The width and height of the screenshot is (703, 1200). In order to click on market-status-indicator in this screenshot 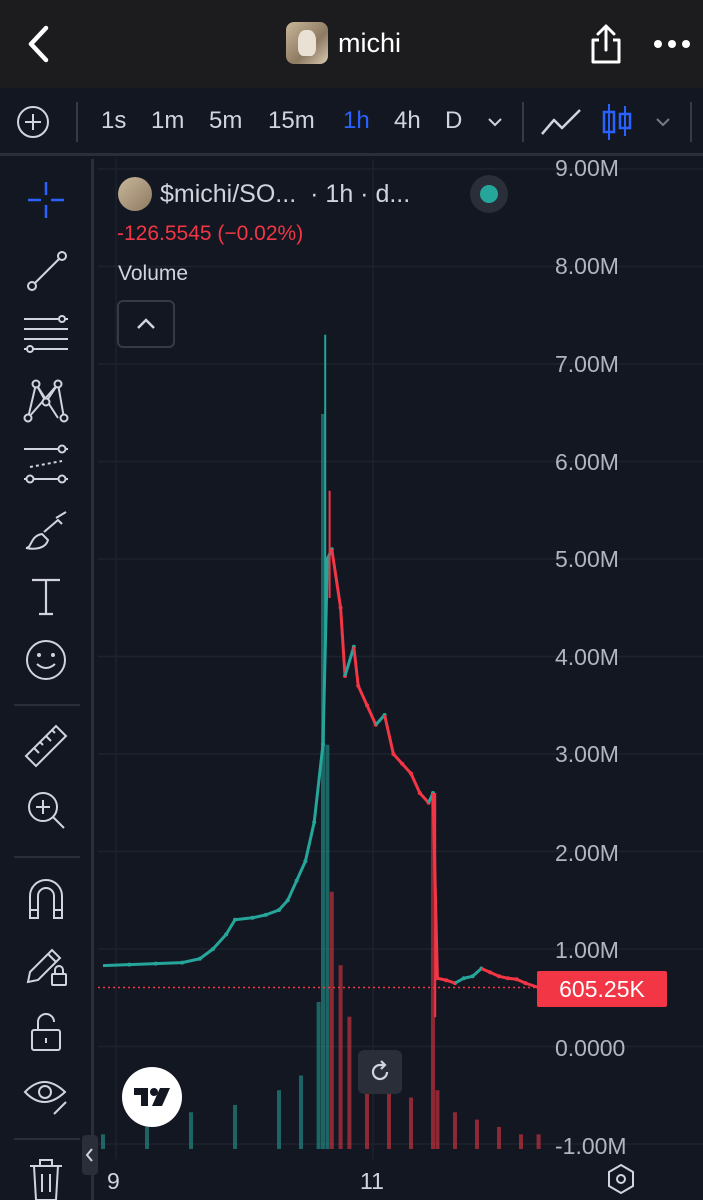, I will do `click(489, 194)`.